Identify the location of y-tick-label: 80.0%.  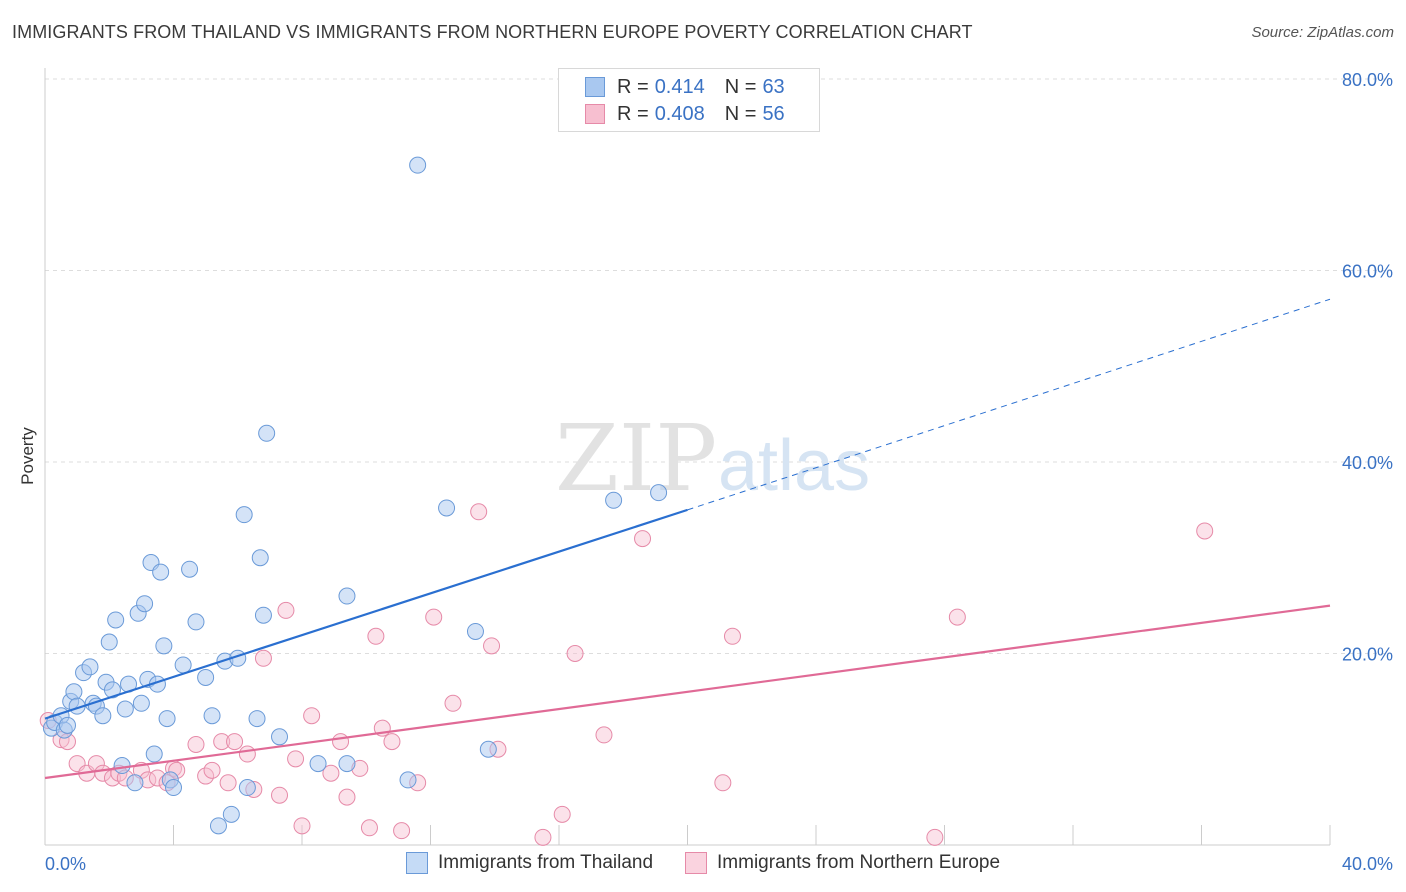
(1367, 80).